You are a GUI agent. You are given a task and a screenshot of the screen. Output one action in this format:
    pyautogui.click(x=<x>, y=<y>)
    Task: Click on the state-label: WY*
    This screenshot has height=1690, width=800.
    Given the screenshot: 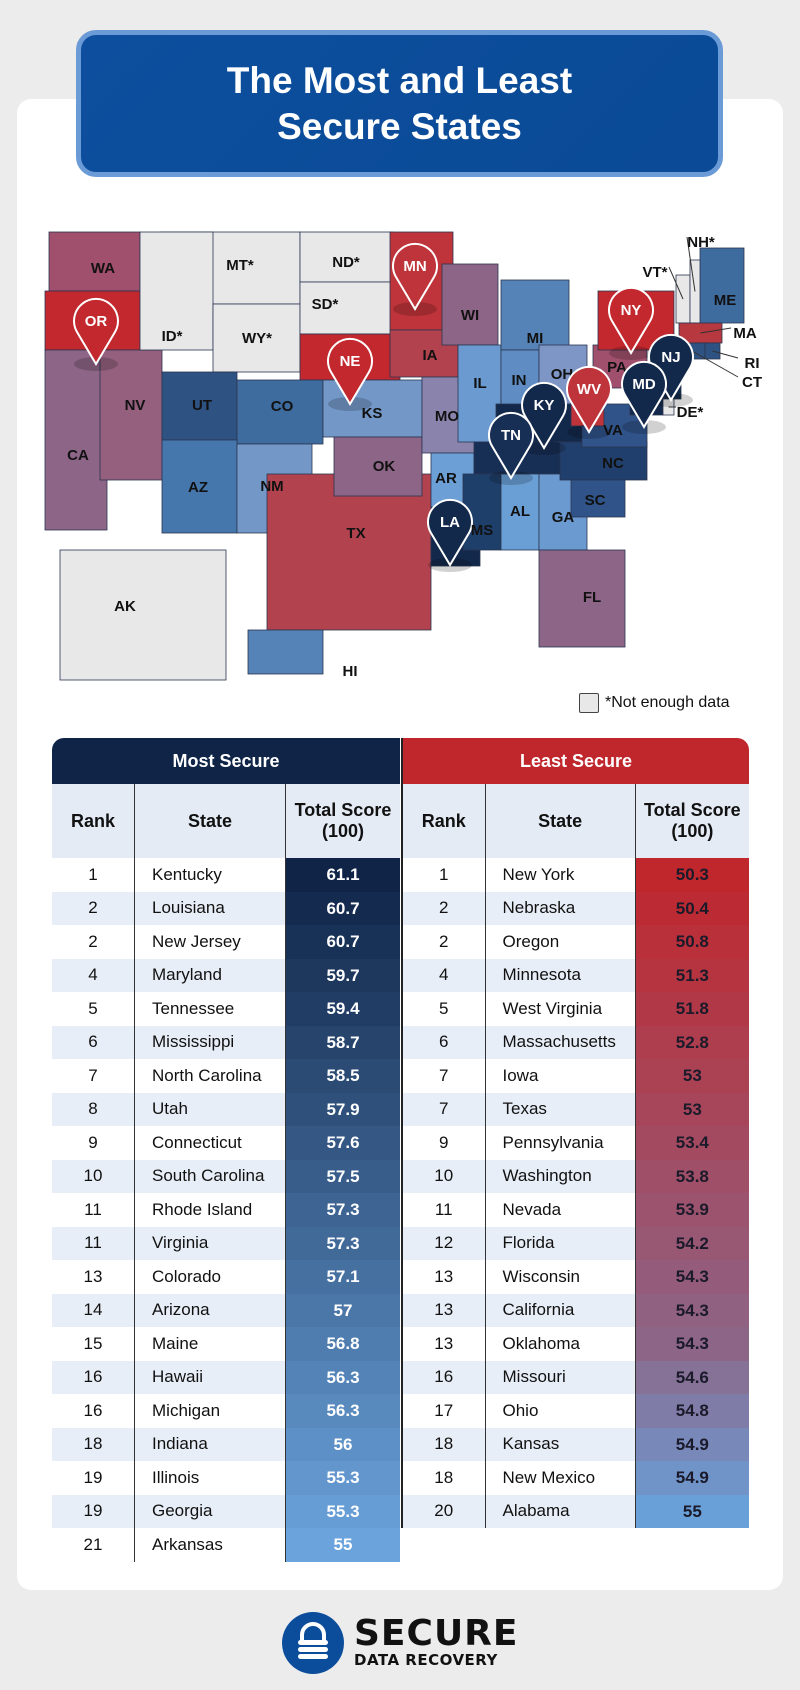 What is the action you would take?
    pyautogui.click(x=257, y=338)
    